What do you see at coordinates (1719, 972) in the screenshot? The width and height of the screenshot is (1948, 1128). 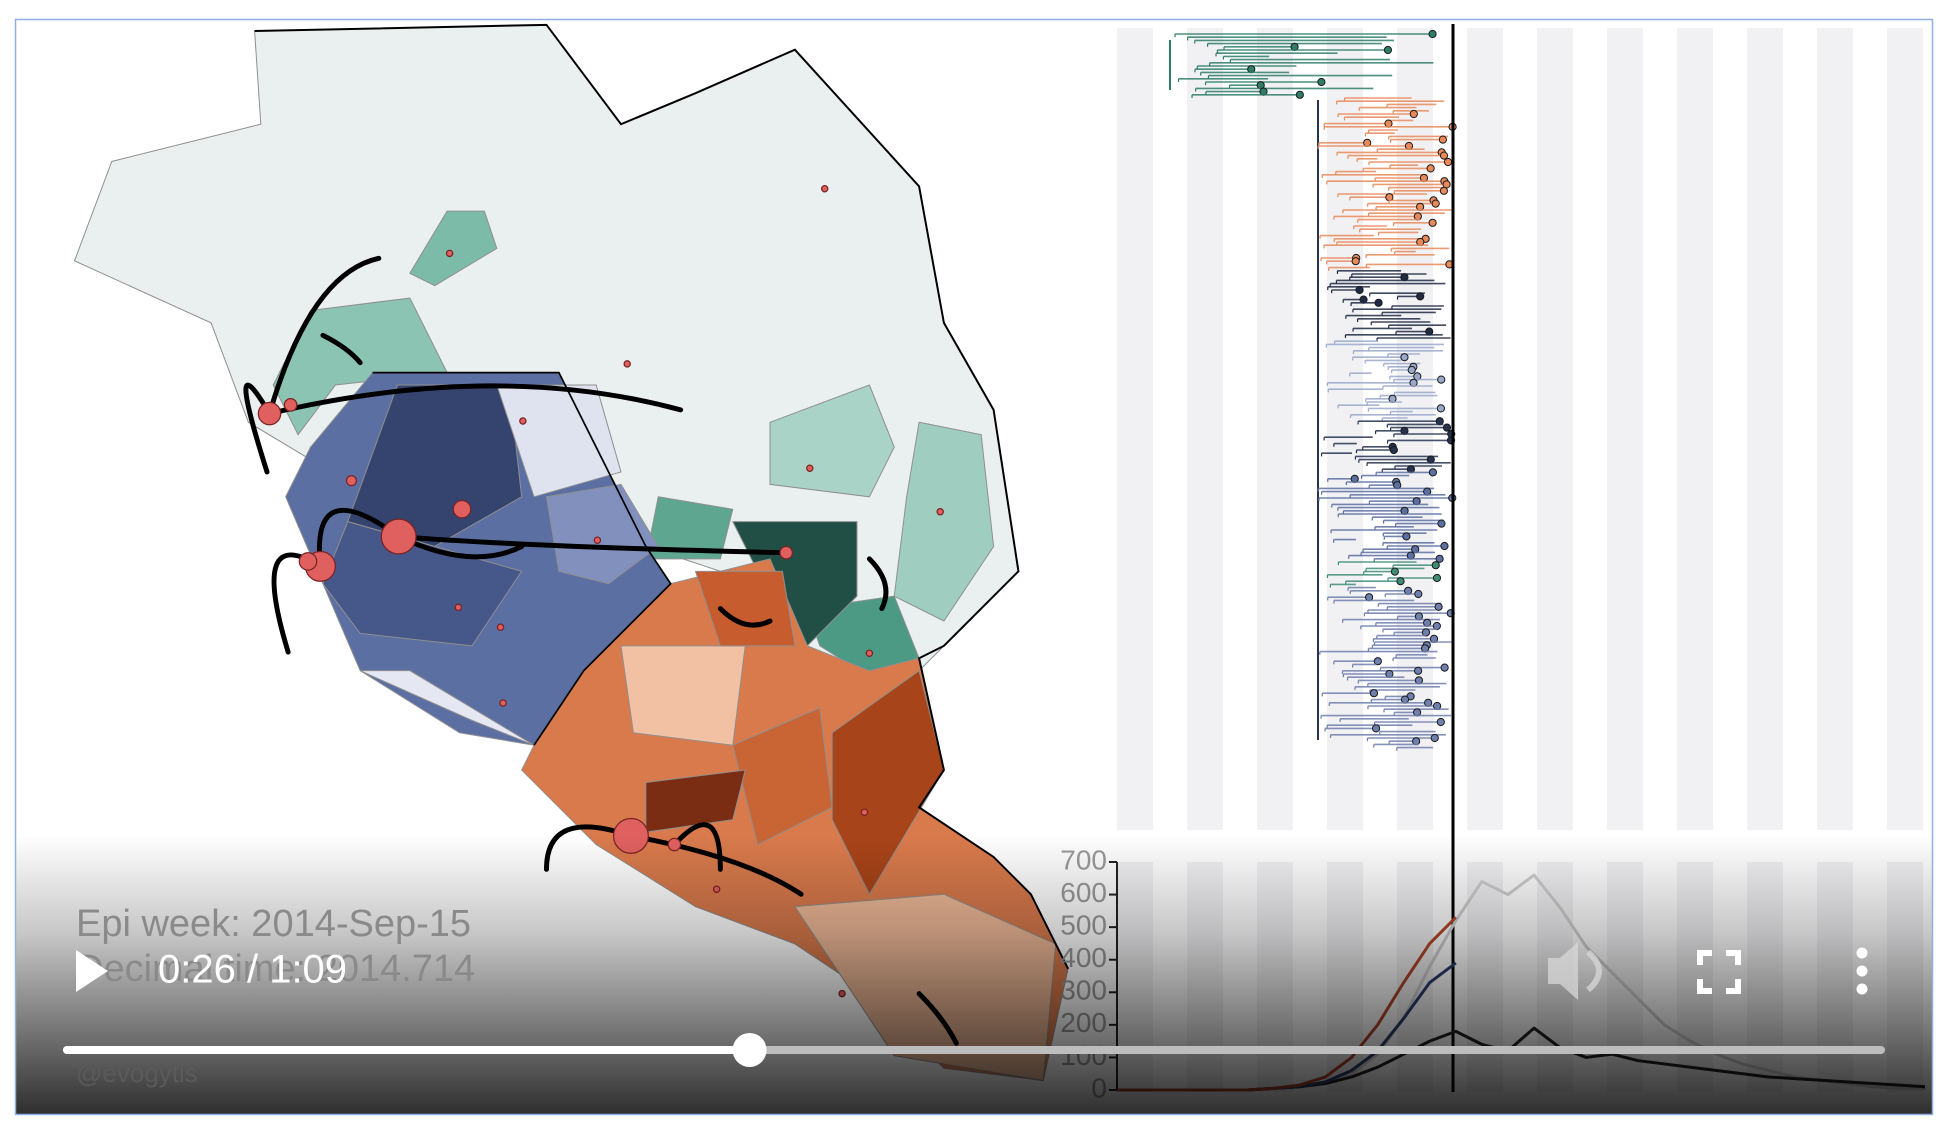 I see `fullscreen-button` at bounding box center [1719, 972].